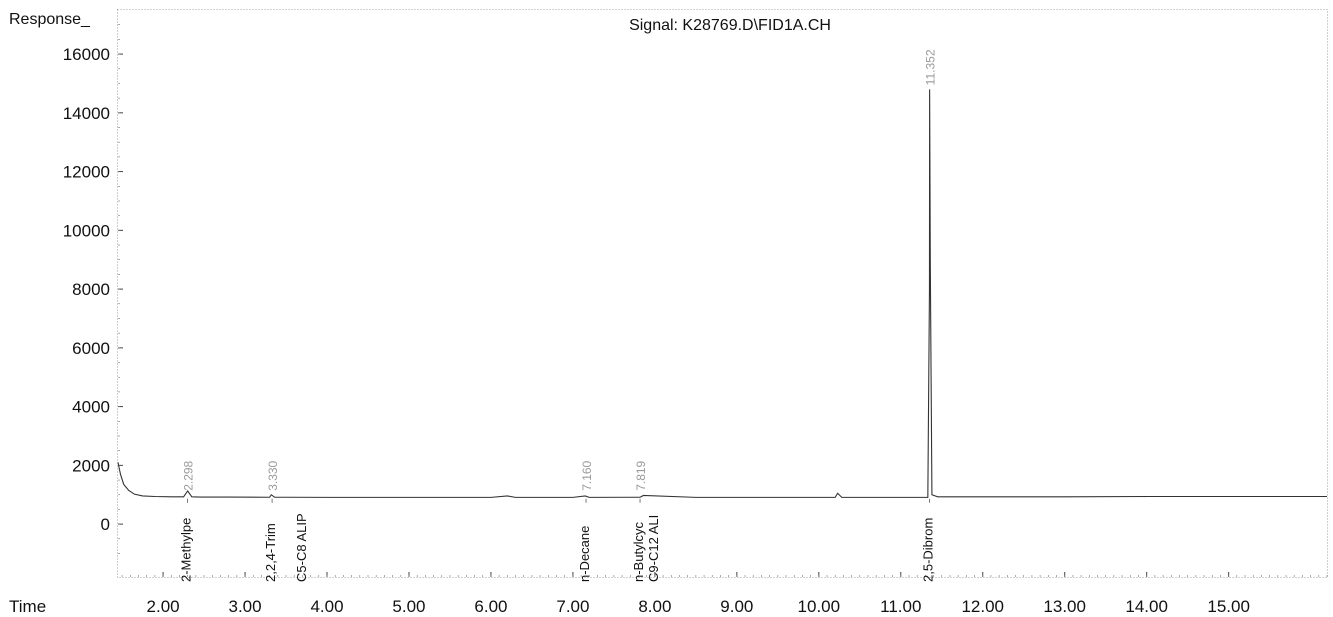  Describe the element at coordinates (163, 606) in the screenshot. I see `x-tick-label: 2.00` at that location.